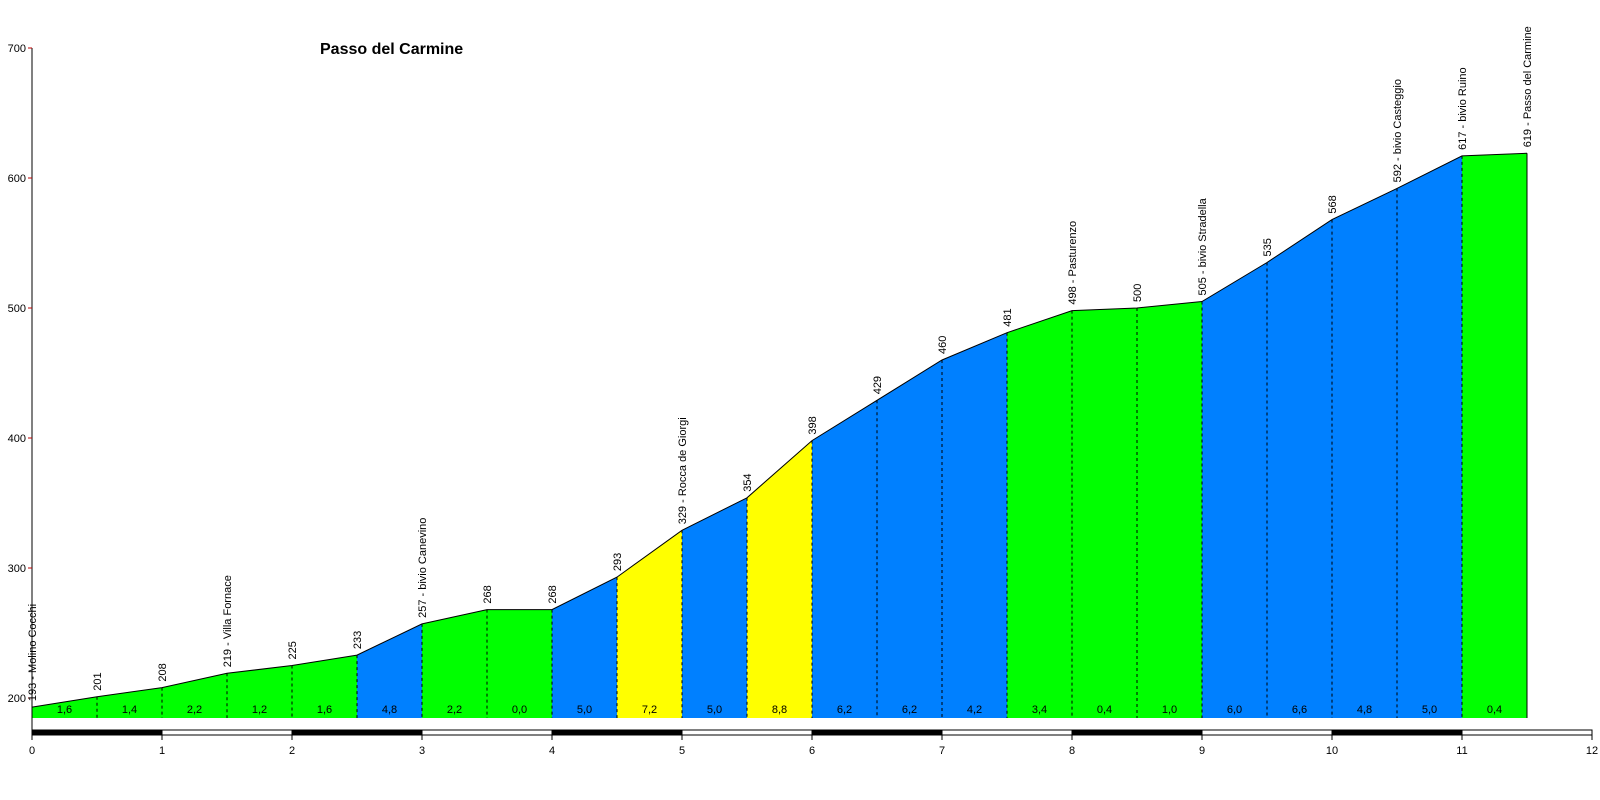  Describe the element at coordinates (942, 751) in the screenshot. I see `x-tick-label: 7` at that location.